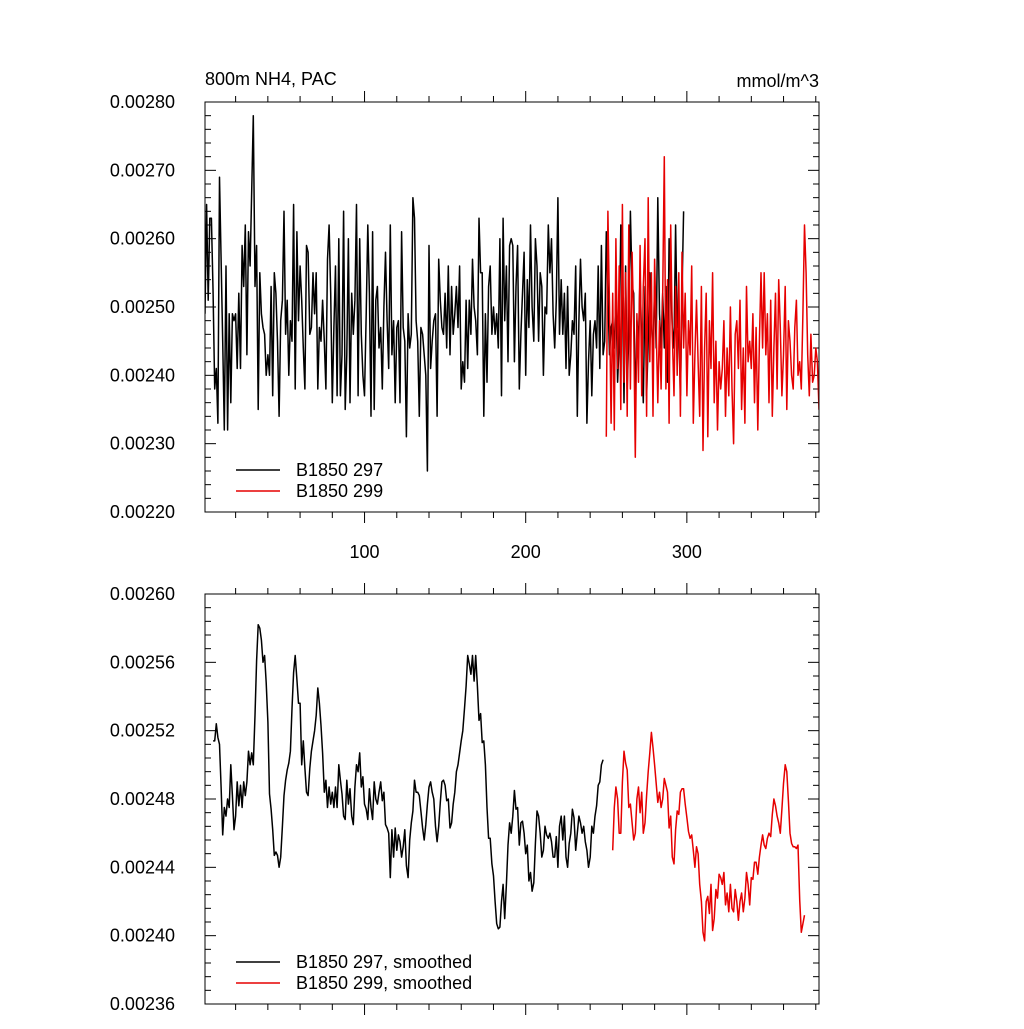 The image size is (1024, 1029). Describe the element at coordinates (384, 962) in the screenshot. I see `legend-entry: B1850 297, smoothed` at that location.